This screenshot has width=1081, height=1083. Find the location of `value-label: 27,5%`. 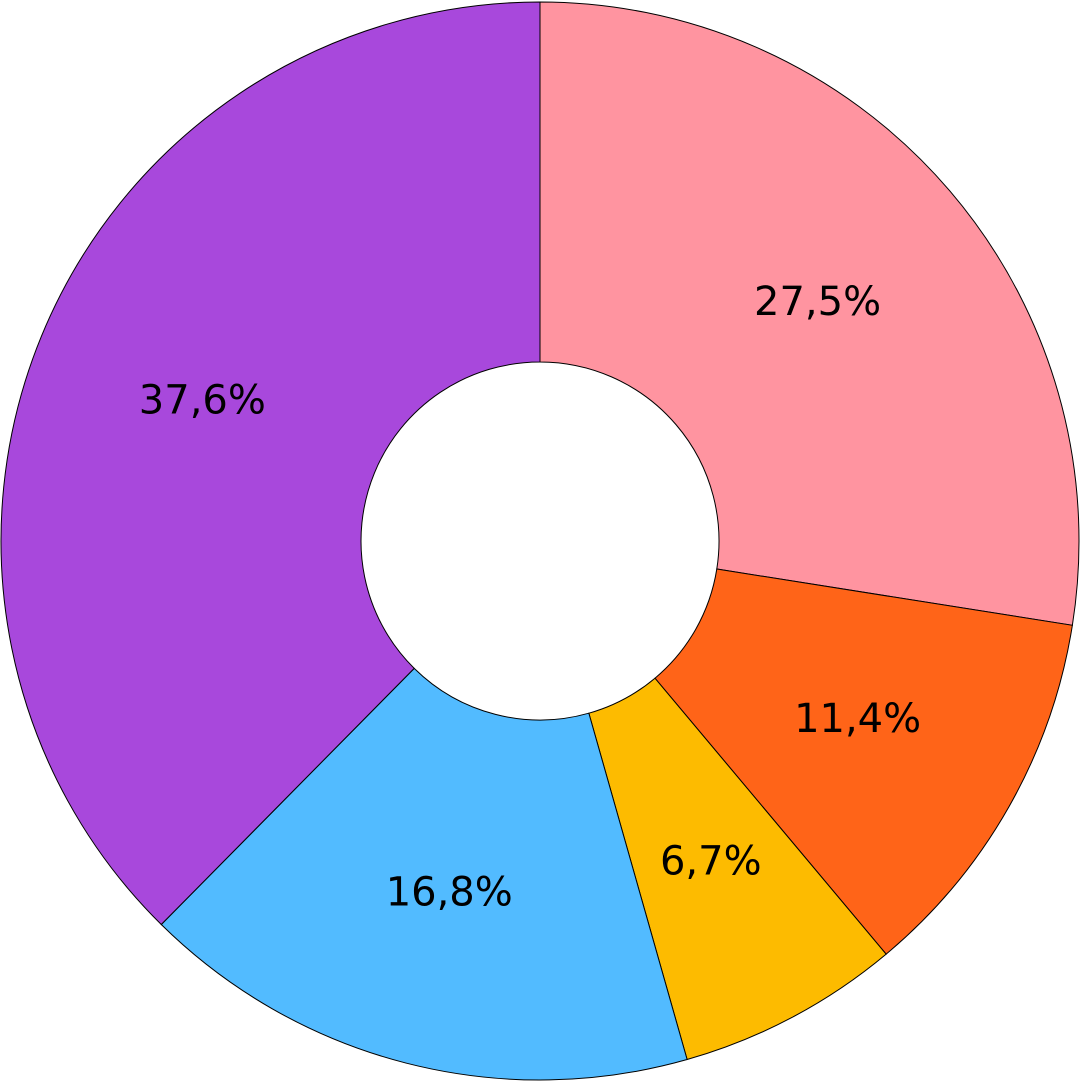

value-label: 27,5% is located at coordinates (817, 302).